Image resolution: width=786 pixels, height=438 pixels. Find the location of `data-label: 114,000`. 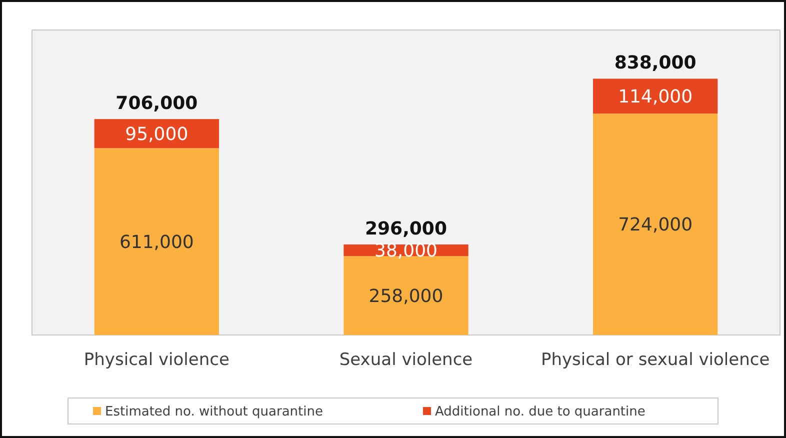

data-label: 114,000 is located at coordinates (655, 97).